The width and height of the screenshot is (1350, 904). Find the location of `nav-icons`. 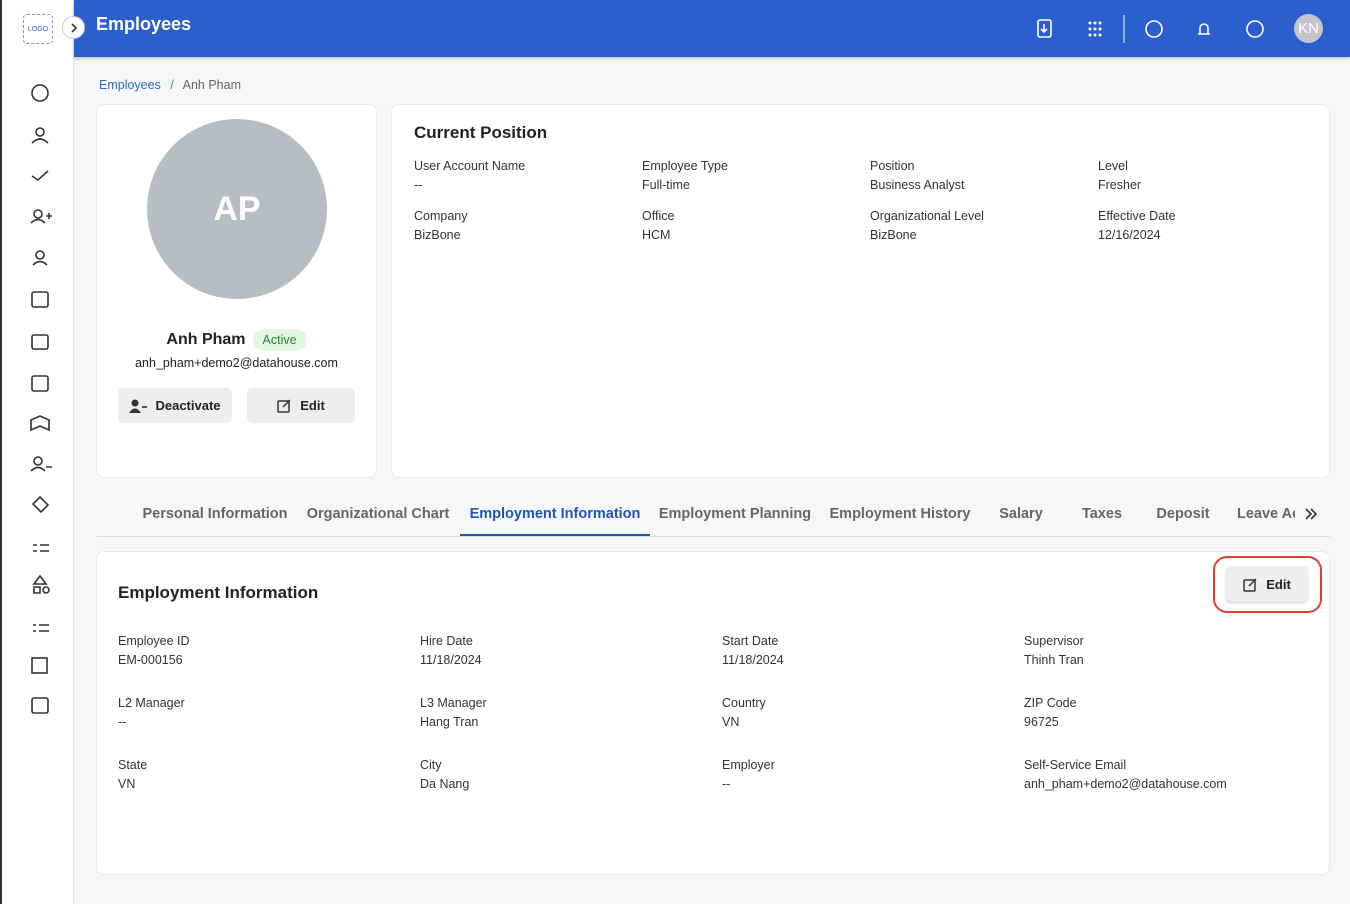

nav-icons is located at coordinates (41, 399).